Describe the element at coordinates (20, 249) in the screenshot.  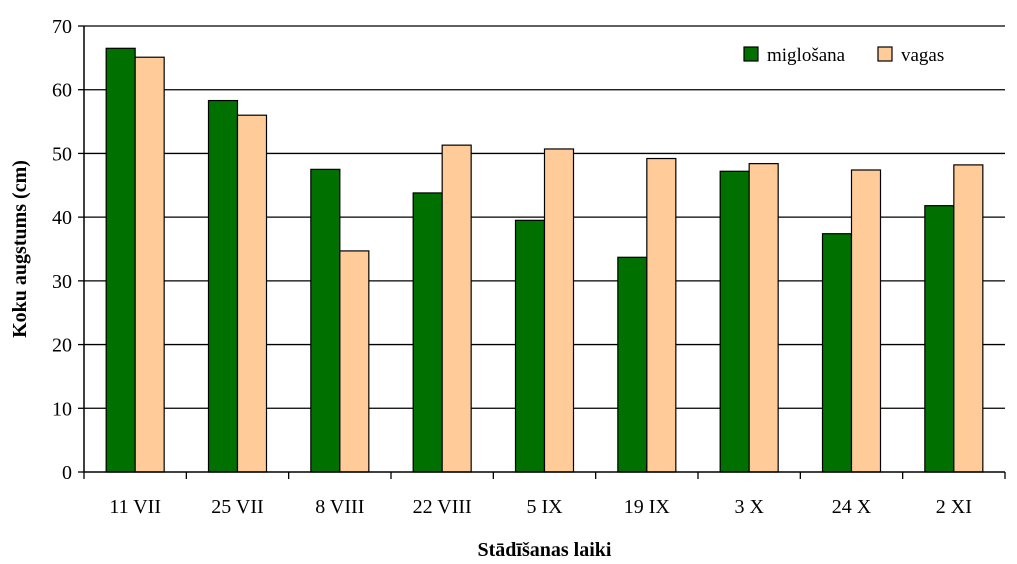
I see `y-axis-title: Koku augstums (cm)` at that location.